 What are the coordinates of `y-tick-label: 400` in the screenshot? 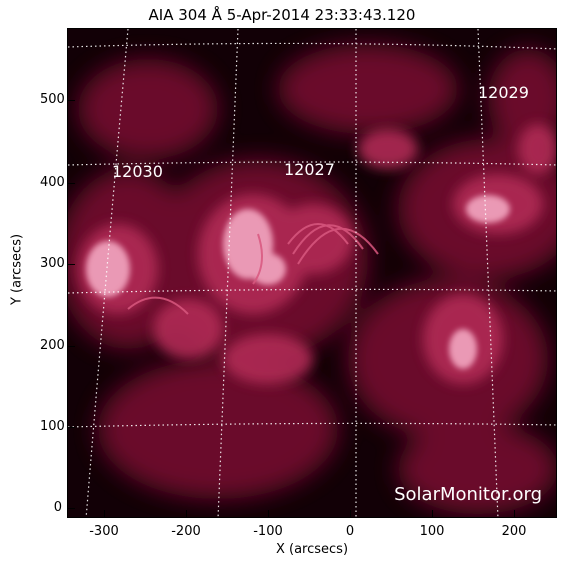 It's located at (52, 182).